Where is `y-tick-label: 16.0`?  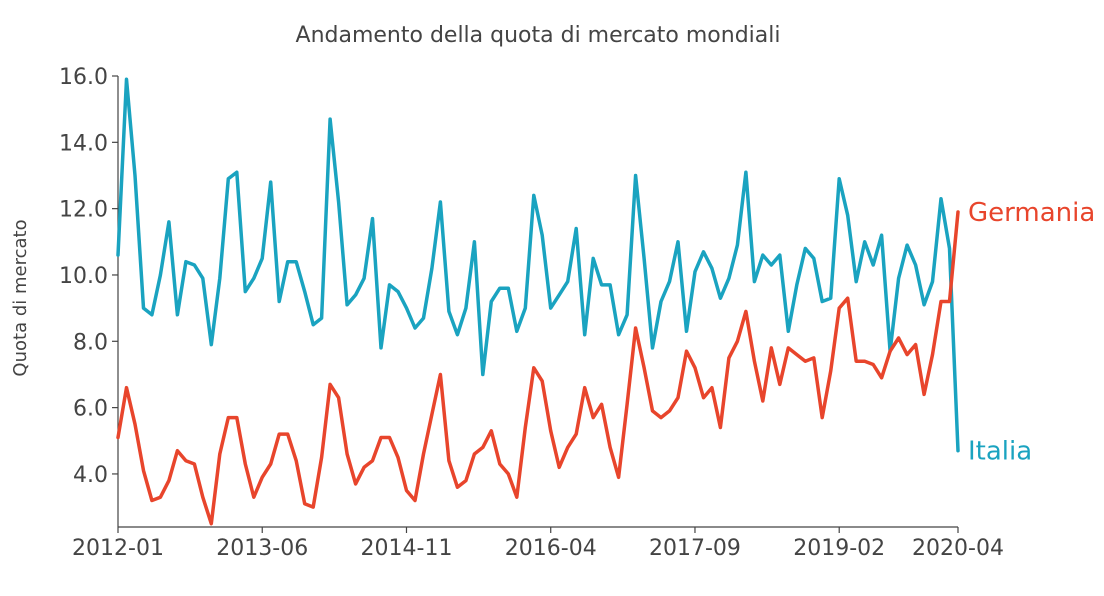
y-tick-label: 16.0 is located at coordinates (83, 77).